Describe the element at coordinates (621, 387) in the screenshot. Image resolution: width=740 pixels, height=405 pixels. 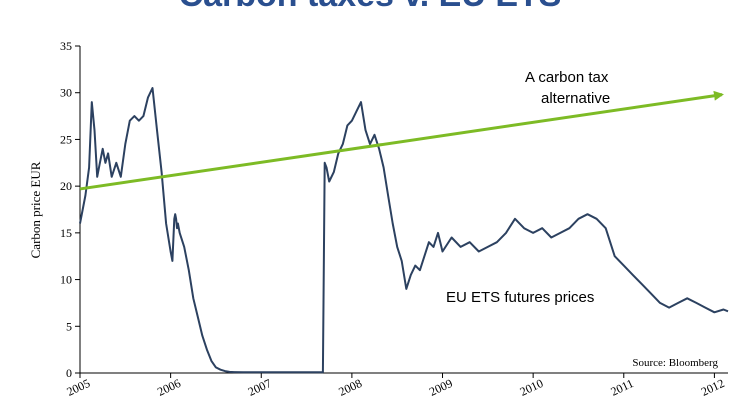
I see `x-tick-label: 2011` at that location.